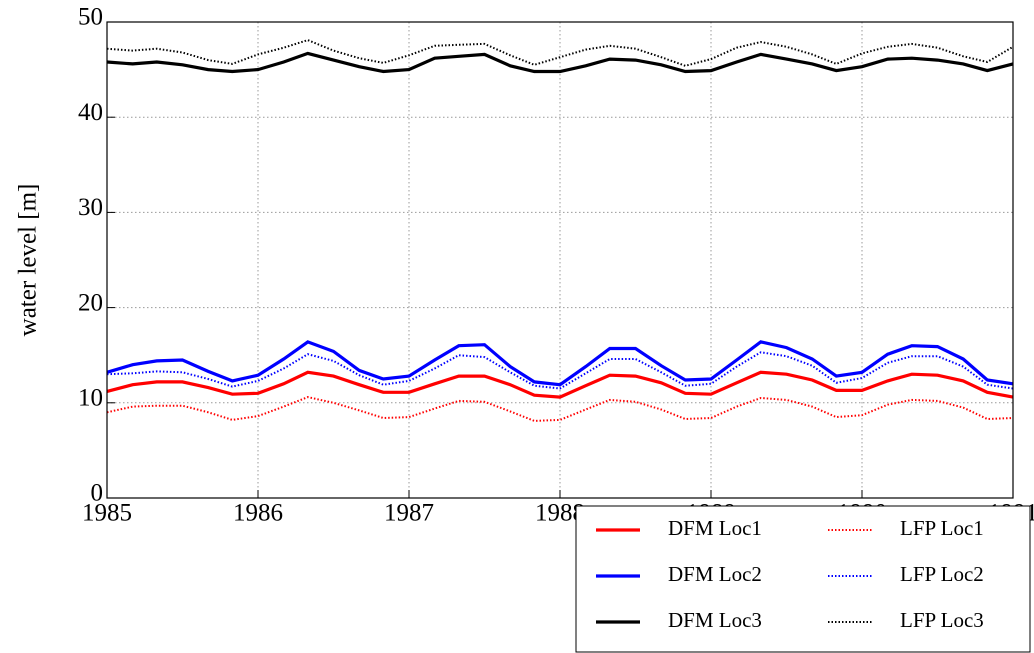 The width and height of the screenshot is (1034, 653). I want to click on y-tick-label: 20, so click(90, 302).